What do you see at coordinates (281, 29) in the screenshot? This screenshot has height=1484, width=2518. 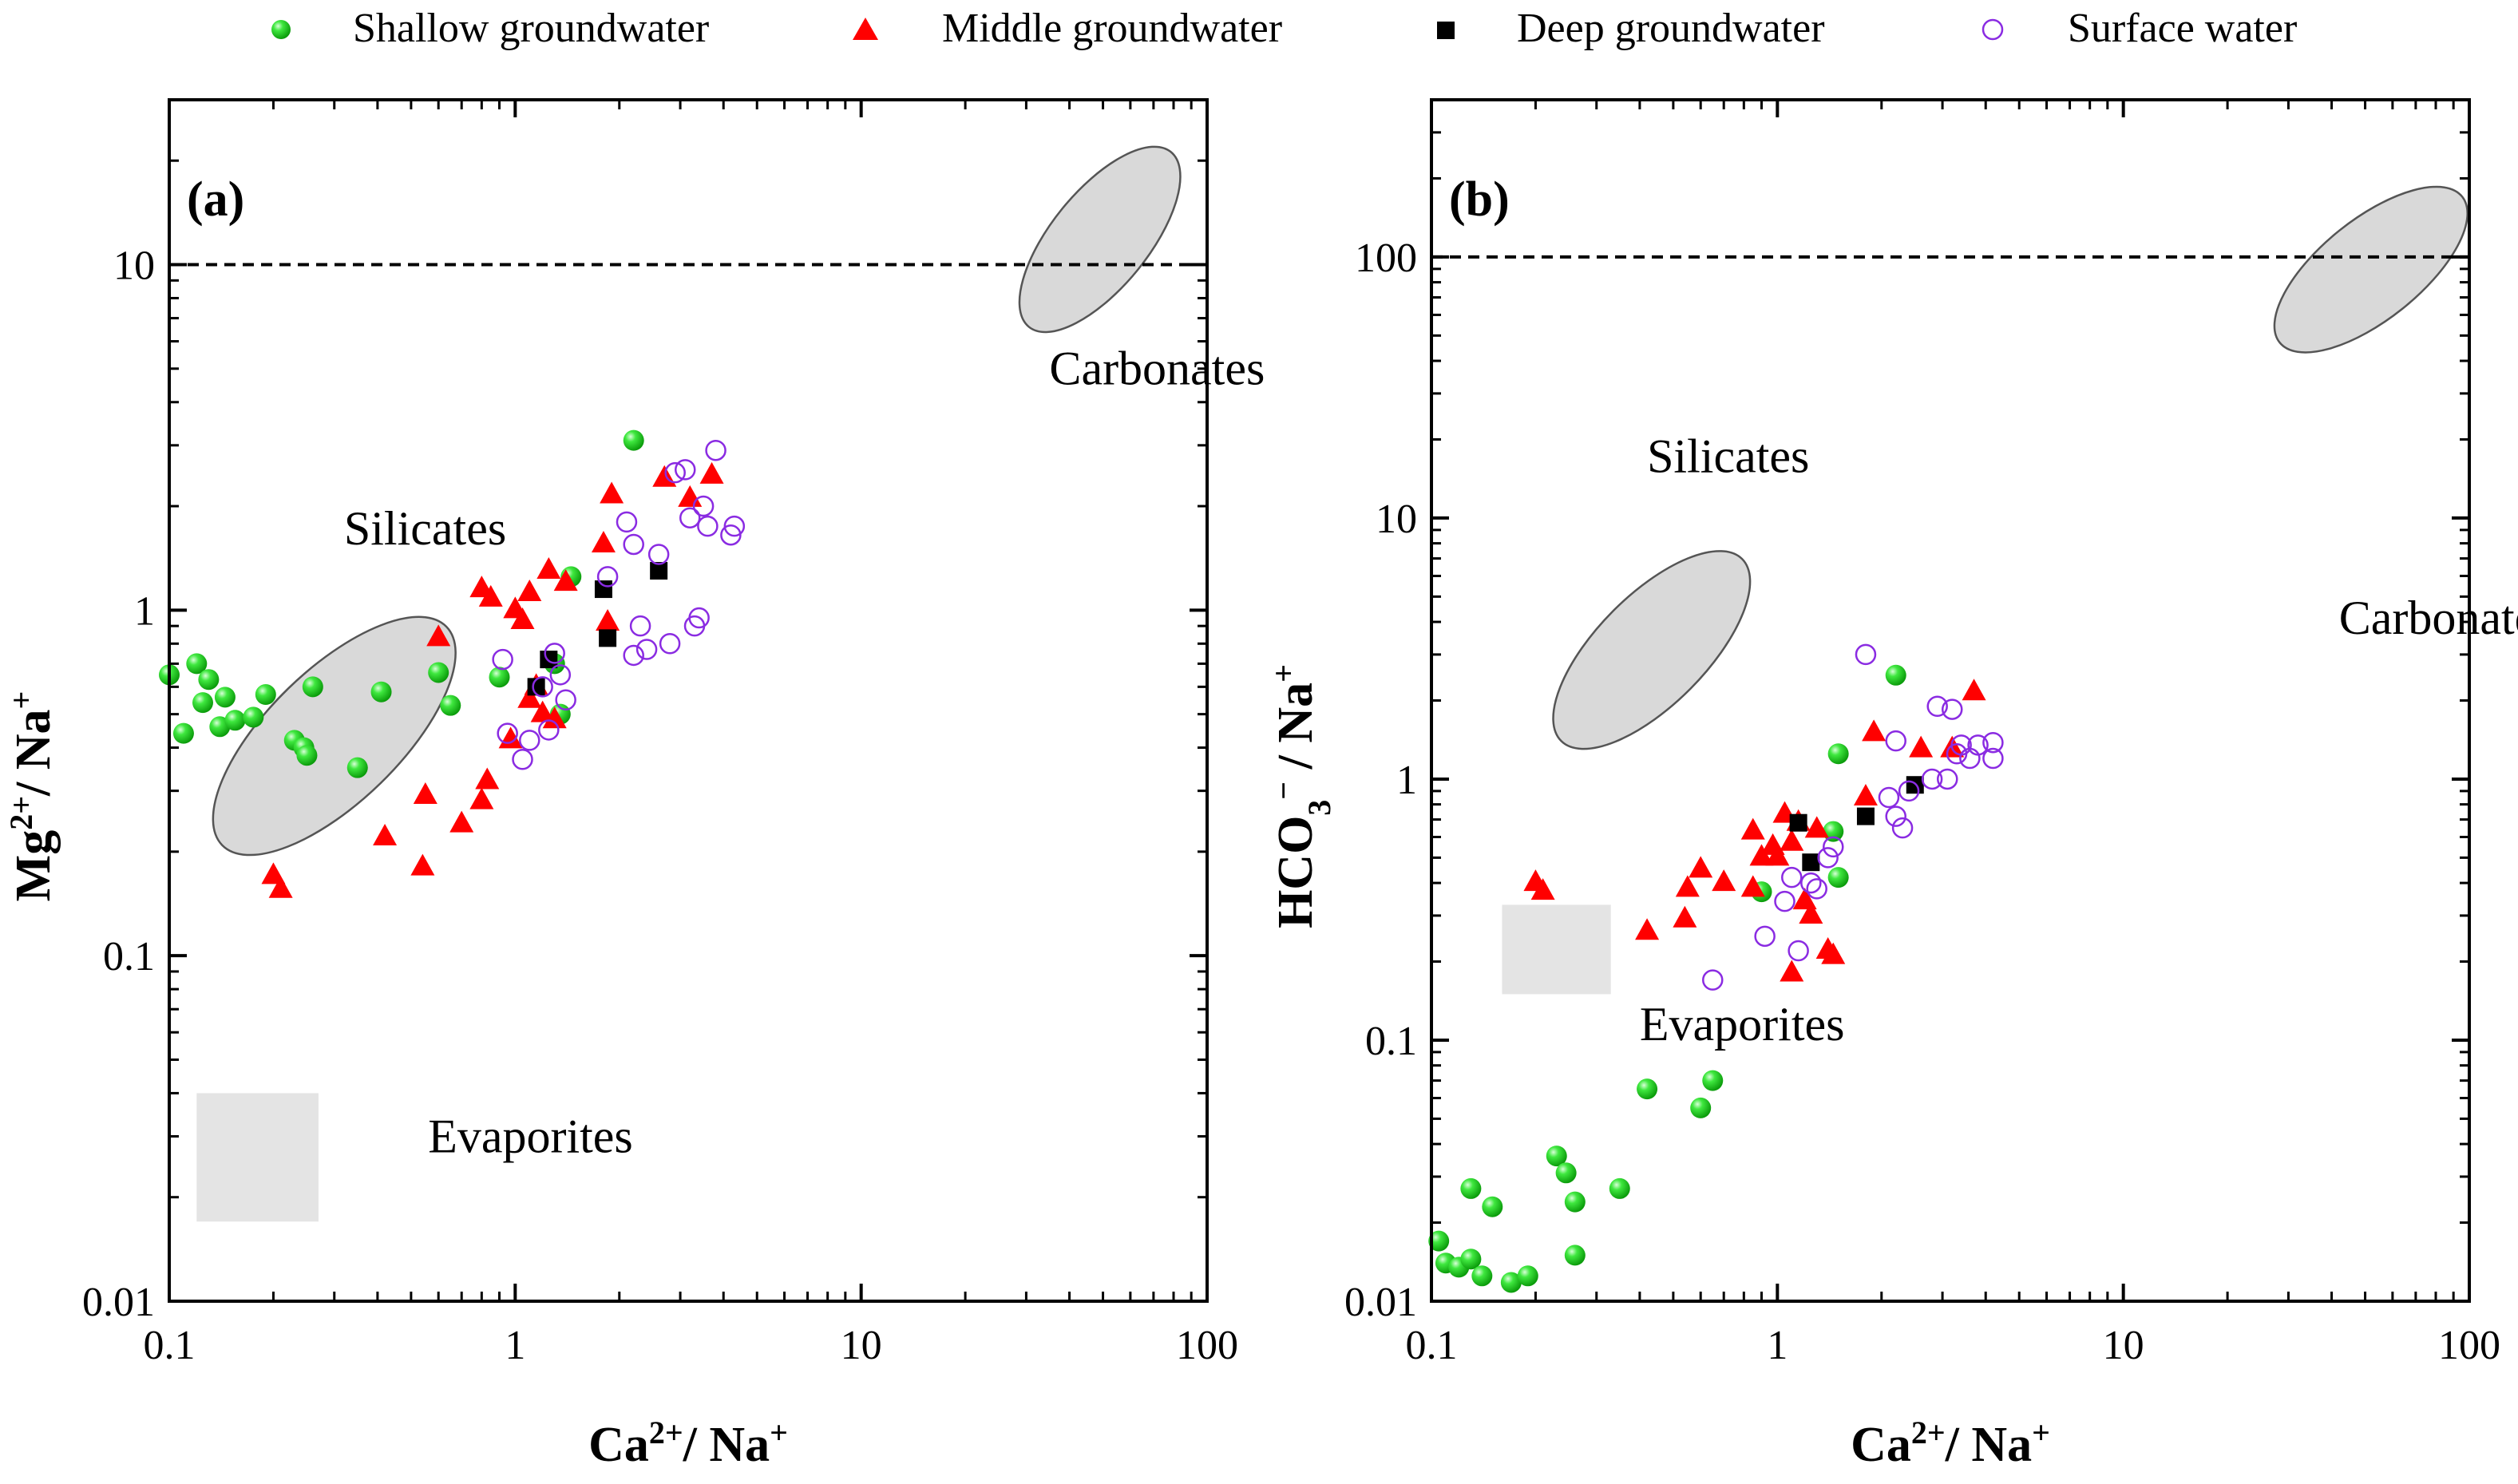 I see `legend-marker-sphere` at bounding box center [281, 29].